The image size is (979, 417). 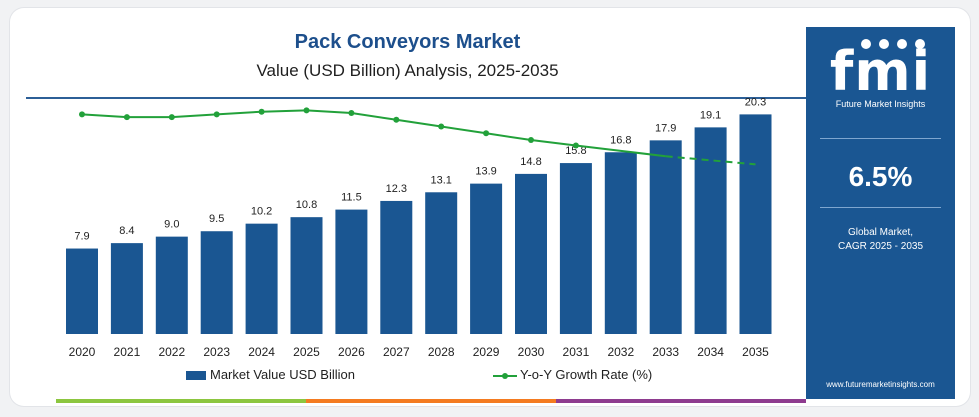 What do you see at coordinates (82, 352) in the screenshot?
I see `x-tick-2020: 2020` at bounding box center [82, 352].